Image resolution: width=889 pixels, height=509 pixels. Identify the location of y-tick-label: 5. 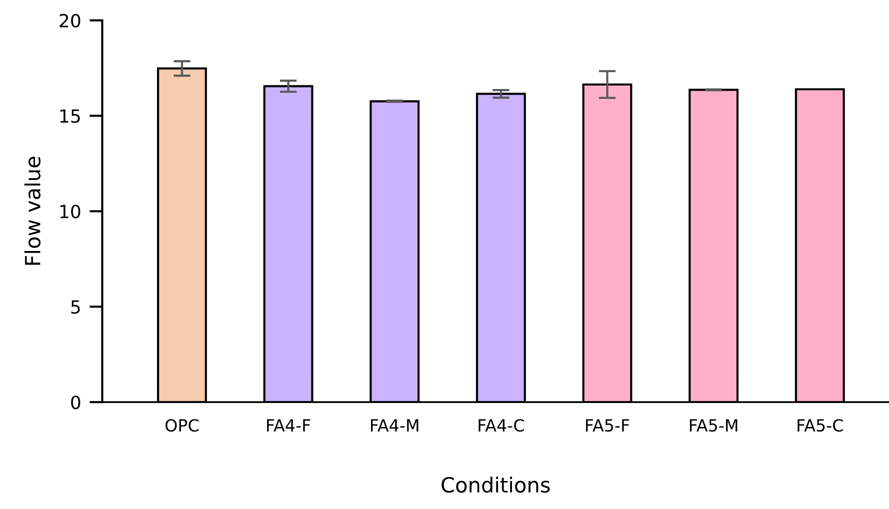
(75, 307).